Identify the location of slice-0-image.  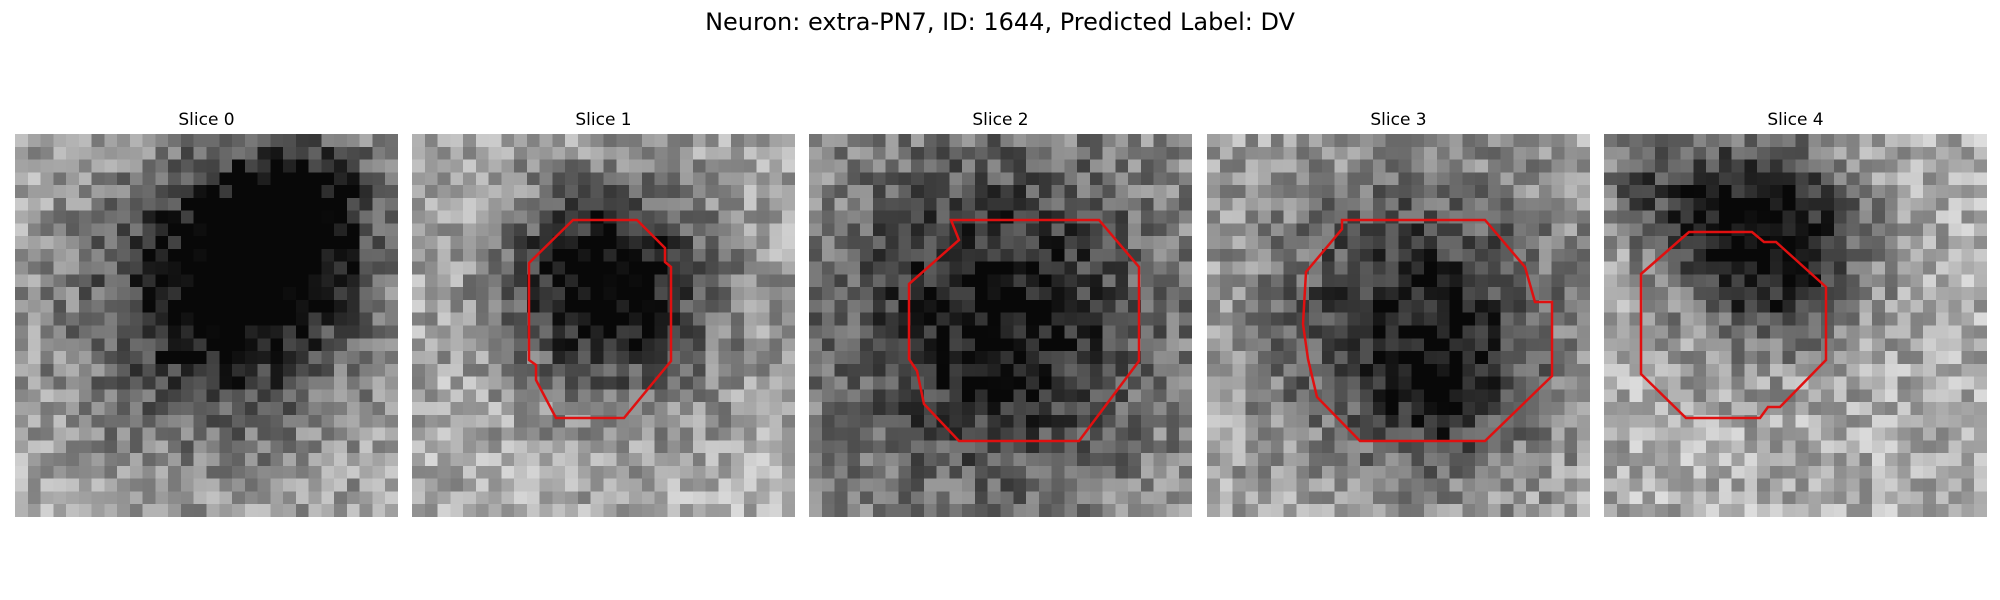
(206, 325).